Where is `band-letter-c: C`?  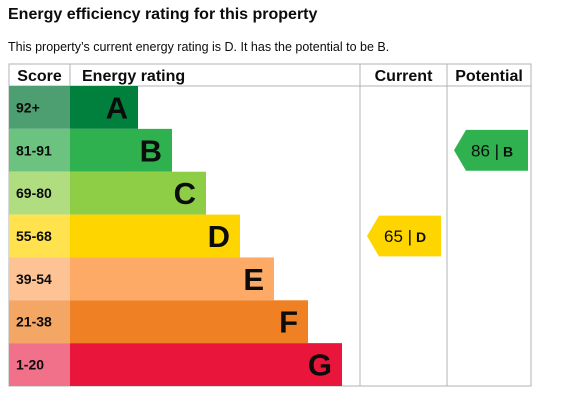 band-letter-c: C is located at coordinates (185, 193).